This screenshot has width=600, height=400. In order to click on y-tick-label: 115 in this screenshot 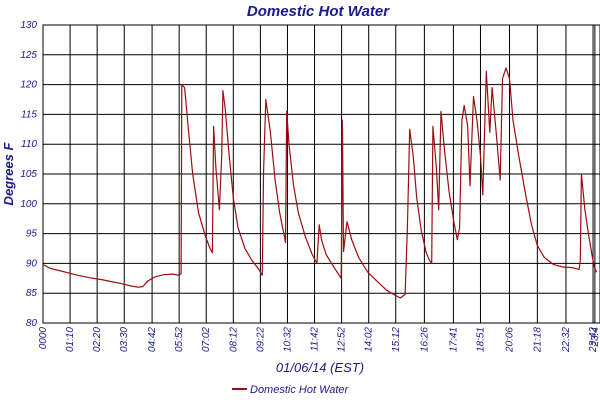, I will do `click(29, 114)`.